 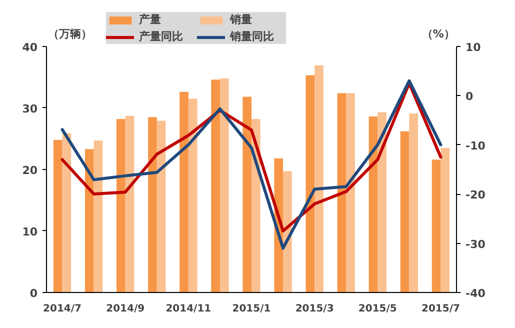 What do you see at coordinates (252, 36) in the screenshot?
I see `legend-label: 销量同比` at bounding box center [252, 36].